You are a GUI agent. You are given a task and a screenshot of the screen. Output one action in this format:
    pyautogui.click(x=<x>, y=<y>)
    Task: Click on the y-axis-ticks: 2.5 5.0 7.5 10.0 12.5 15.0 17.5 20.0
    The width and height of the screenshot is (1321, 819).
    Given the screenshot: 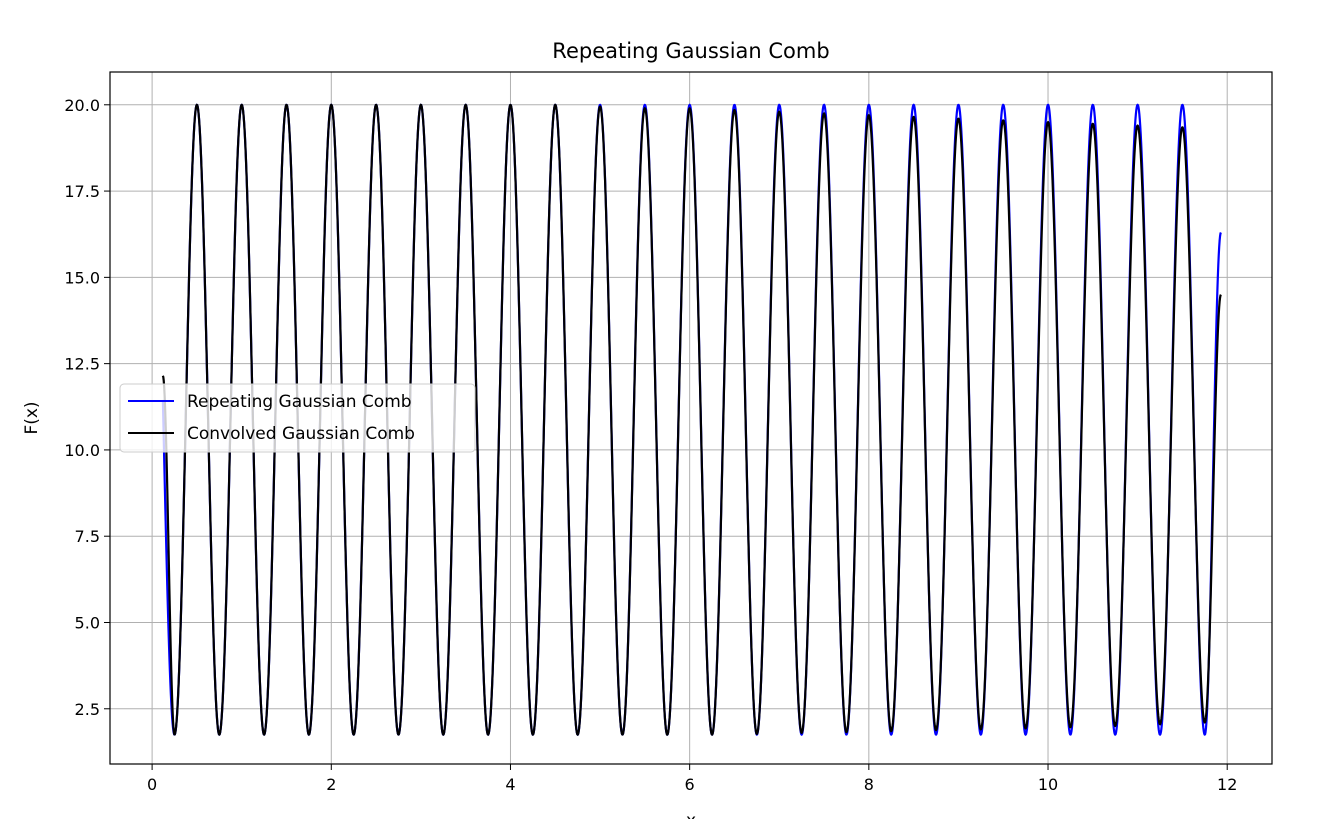 What is the action you would take?
    pyautogui.click(x=87, y=407)
    